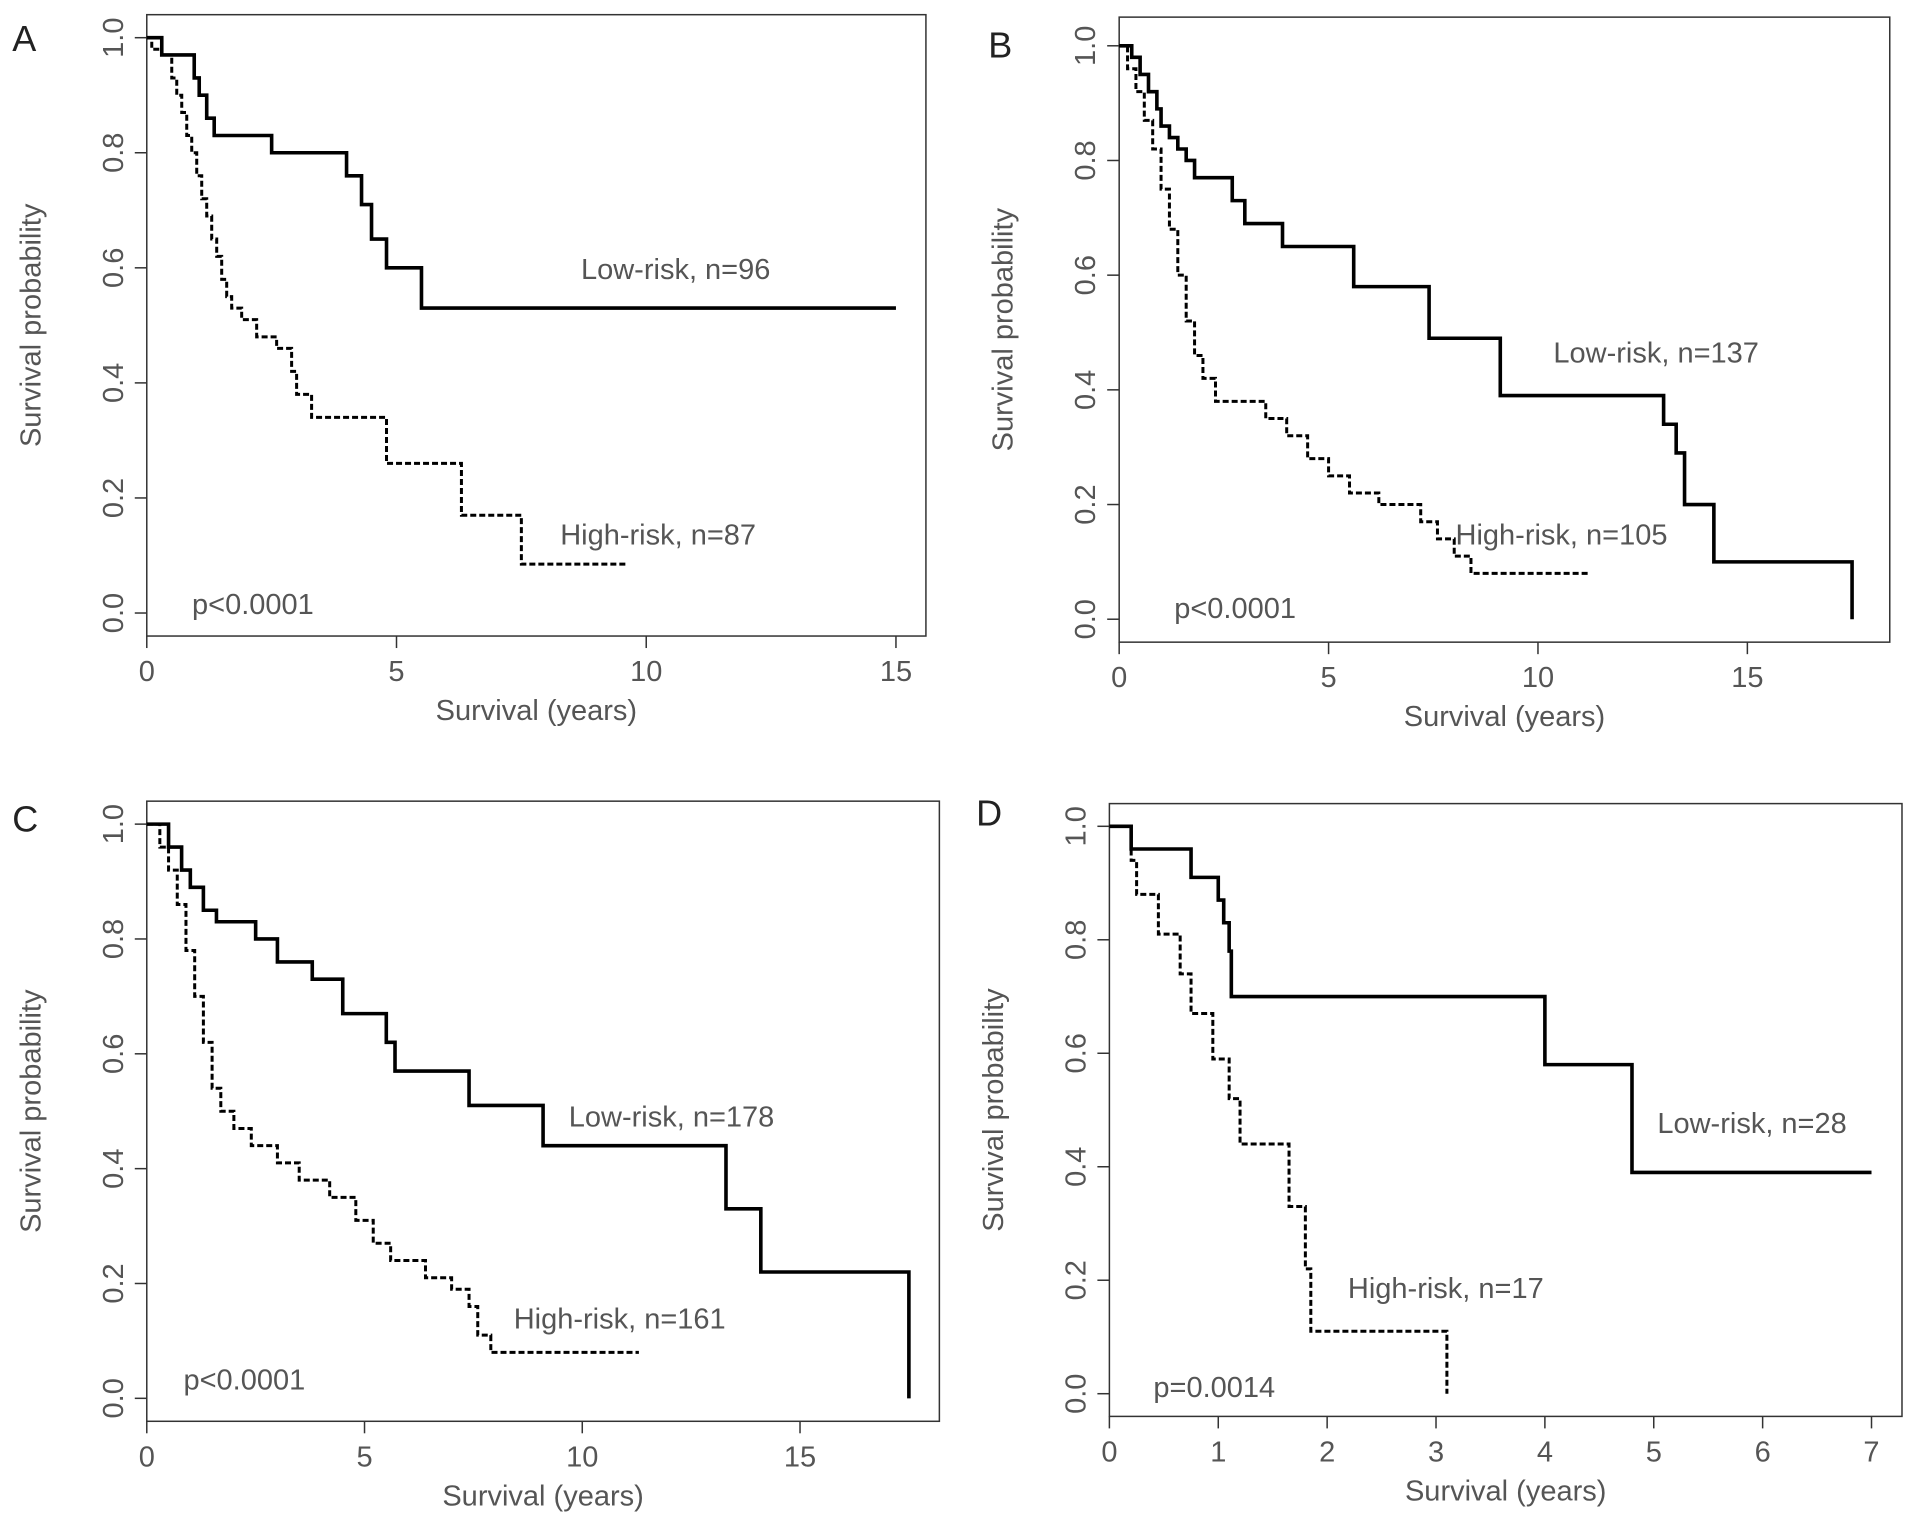 The image size is (1913, 1530). Describe the element at coordinates (672, 1118) in the screenshot. I see `series-label: Low-risk, n=178` at that location.